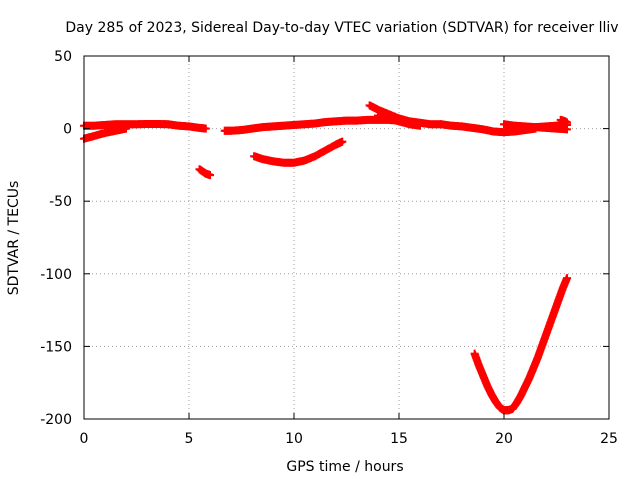 This screenshot has width=640, height=480. I want to click on x-tick-label: 5, so click(189, 439).